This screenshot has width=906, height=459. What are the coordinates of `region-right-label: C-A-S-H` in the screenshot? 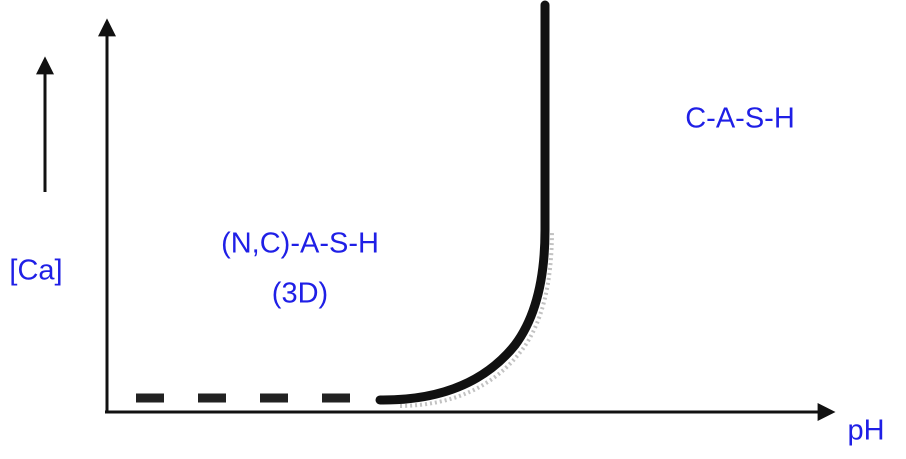 It's located at (740, 119).